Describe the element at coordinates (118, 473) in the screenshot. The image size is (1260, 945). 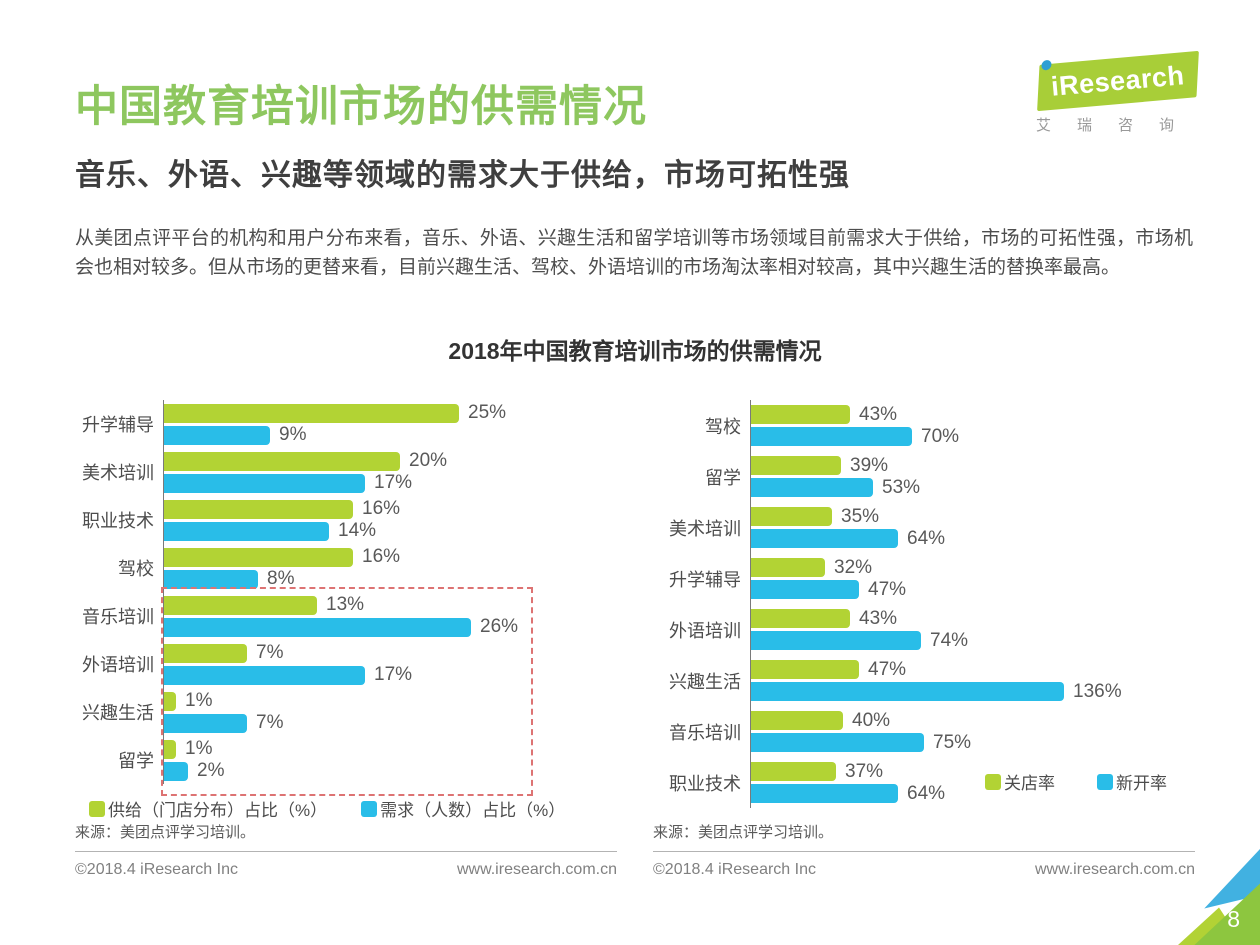
I see `category-label: 美术培训` at that location.